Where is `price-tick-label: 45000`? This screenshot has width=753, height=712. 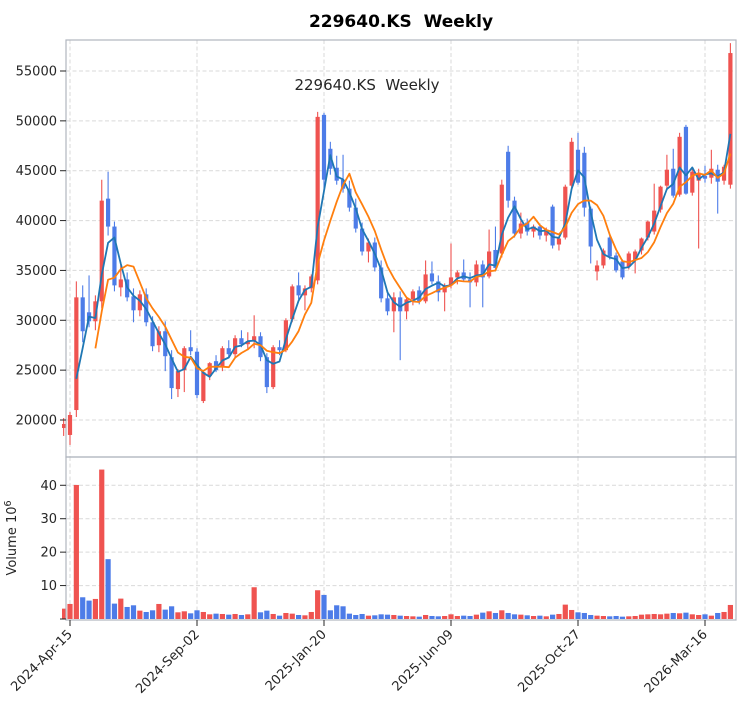
price-tick-label: 45000 is located at coordinates (36, 171).